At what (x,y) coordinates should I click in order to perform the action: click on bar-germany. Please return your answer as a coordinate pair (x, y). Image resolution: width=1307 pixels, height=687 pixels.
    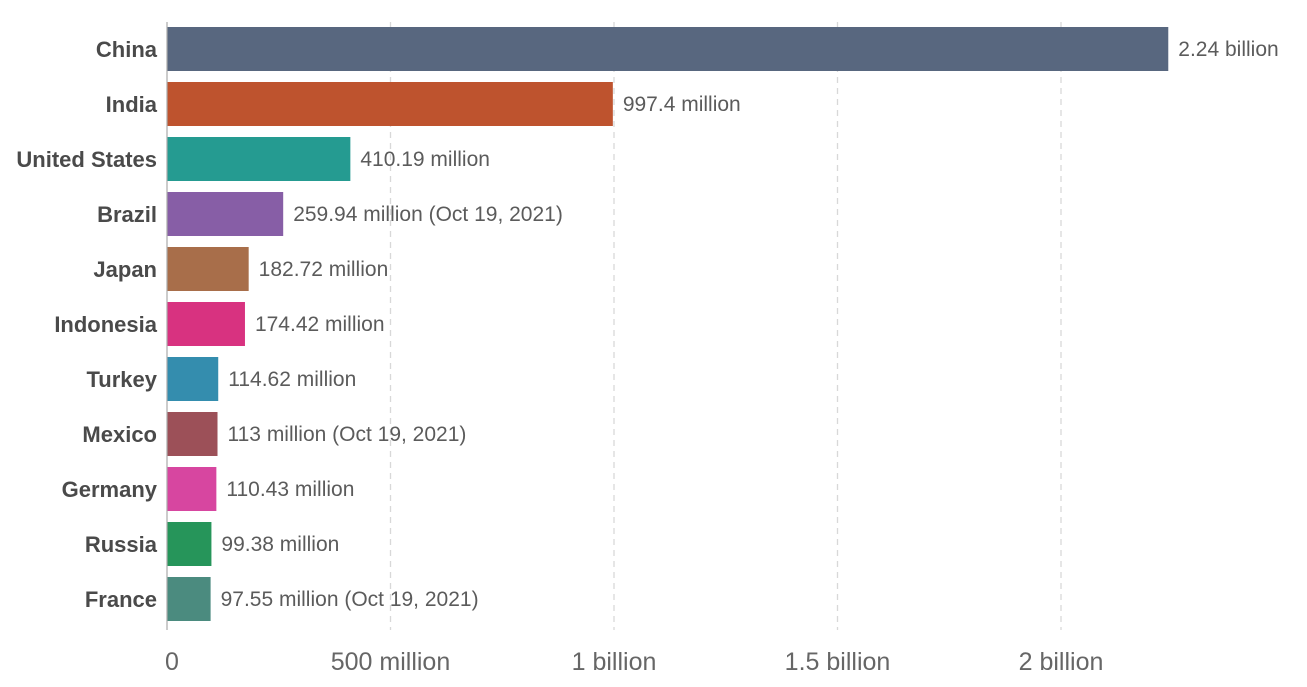
    Looking at the image, I should click on (192, 489).